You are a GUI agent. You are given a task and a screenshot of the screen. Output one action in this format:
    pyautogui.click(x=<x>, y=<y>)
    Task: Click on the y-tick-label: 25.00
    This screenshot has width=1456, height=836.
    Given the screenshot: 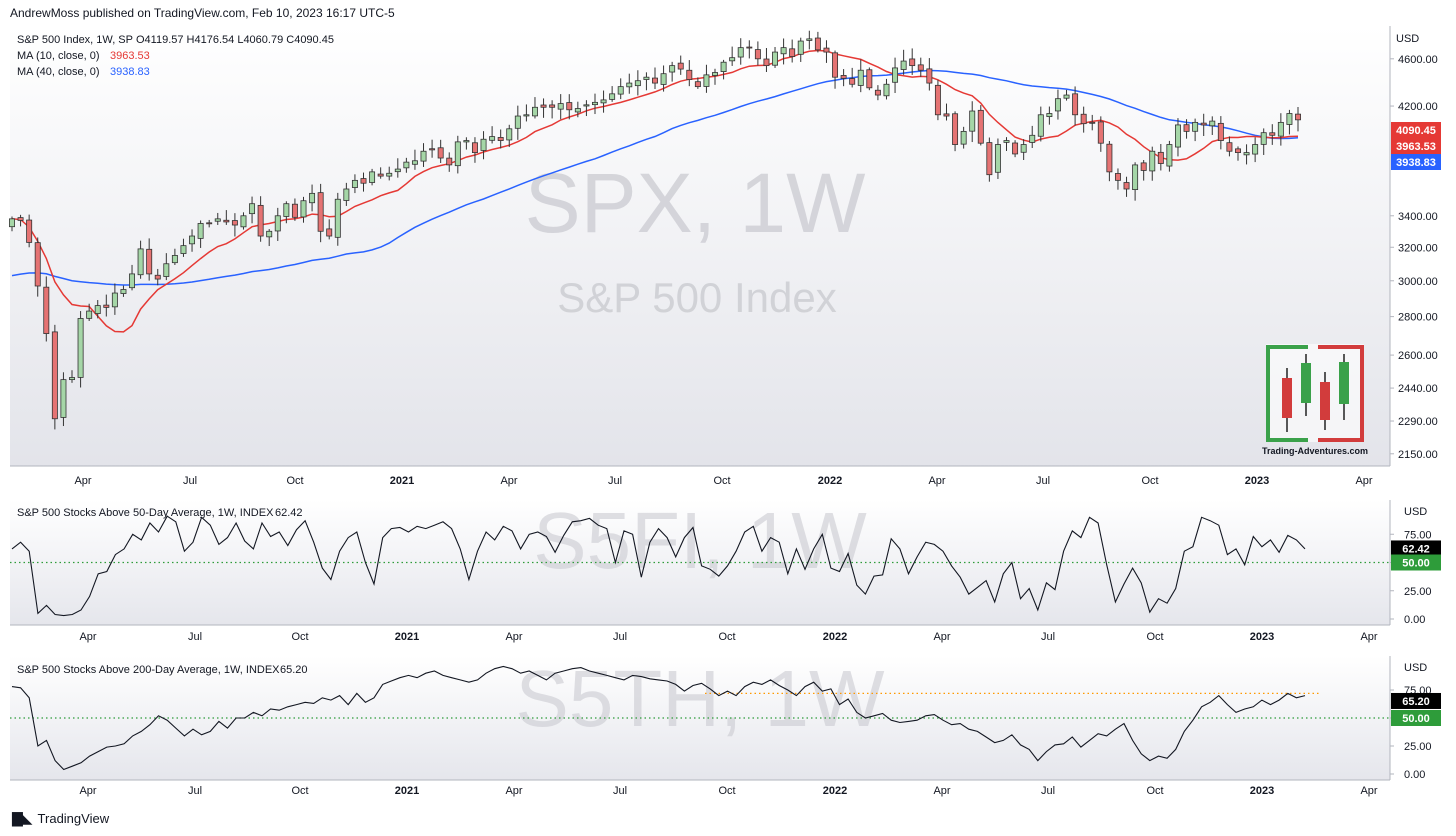 What is the action you would take?
    pyautogui.click(x=1418, y=747)
    